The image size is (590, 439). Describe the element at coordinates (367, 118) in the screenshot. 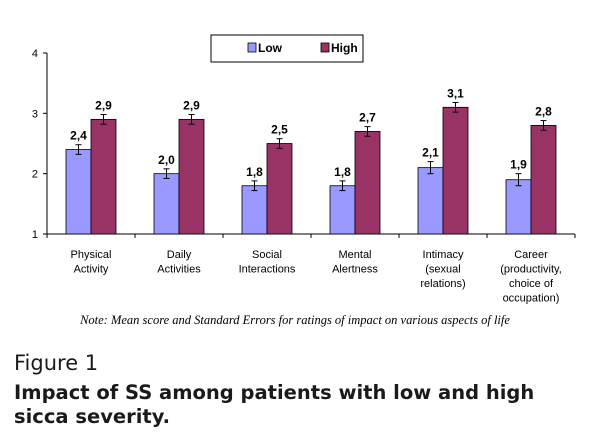

I see `data-label: 2,7` at that location.